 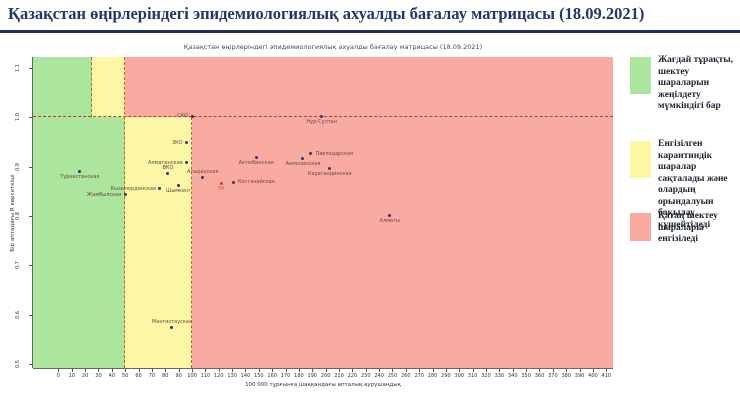 What do you see at coordinates (58, 376) in the screenshot?
I see `x-tick-label: 0` at bounding box center [58, 376].